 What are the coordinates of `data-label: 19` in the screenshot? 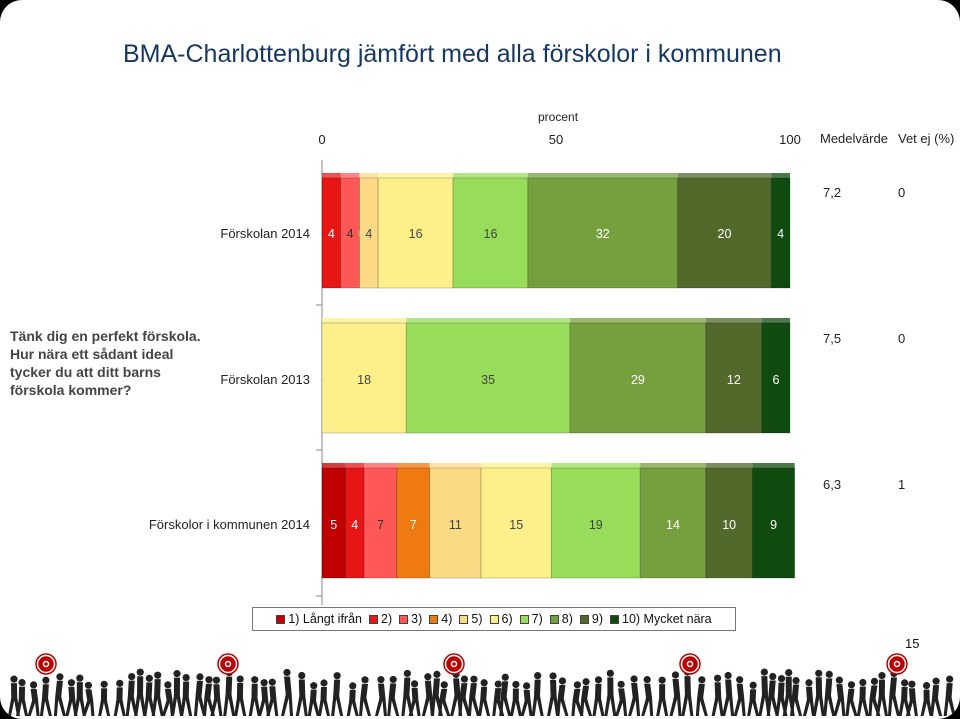 It's located at (596, 525).